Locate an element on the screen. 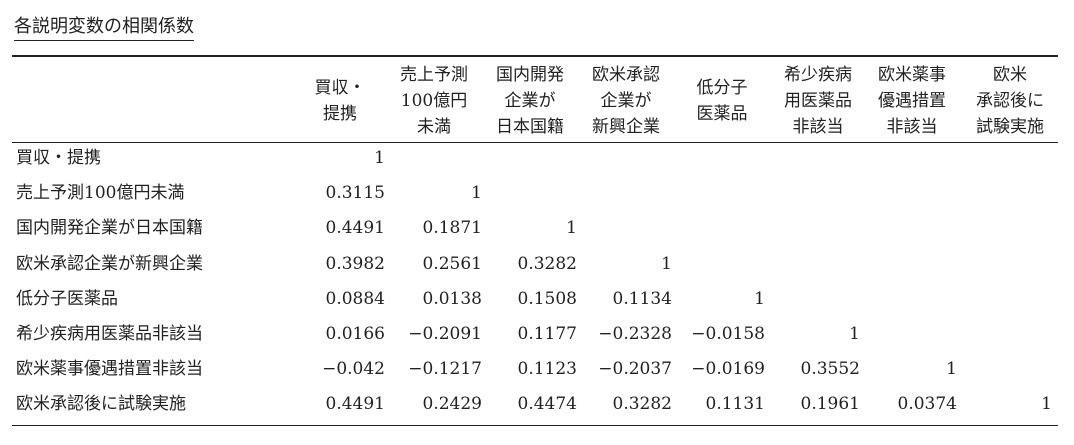 The height and width of the screenshot is (445, 1074). cell: 0.1131 is located at coordinates (735, 404).